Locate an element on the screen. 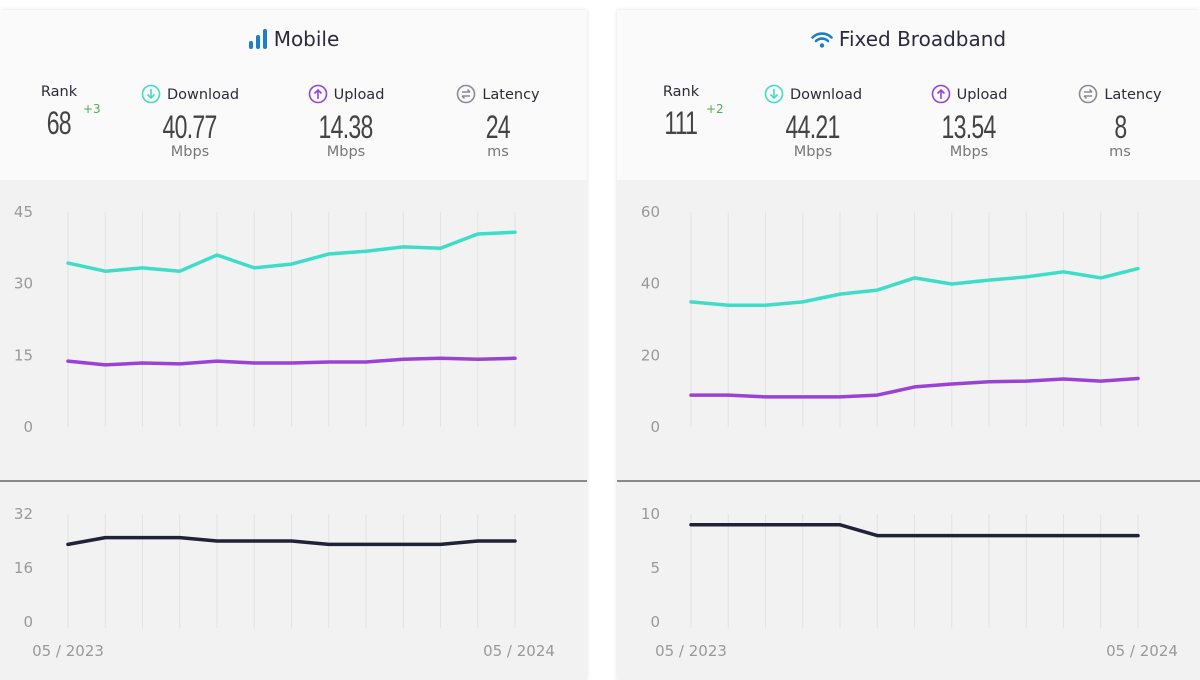  download-value: 40.77 is located at coordinates (190, 127).